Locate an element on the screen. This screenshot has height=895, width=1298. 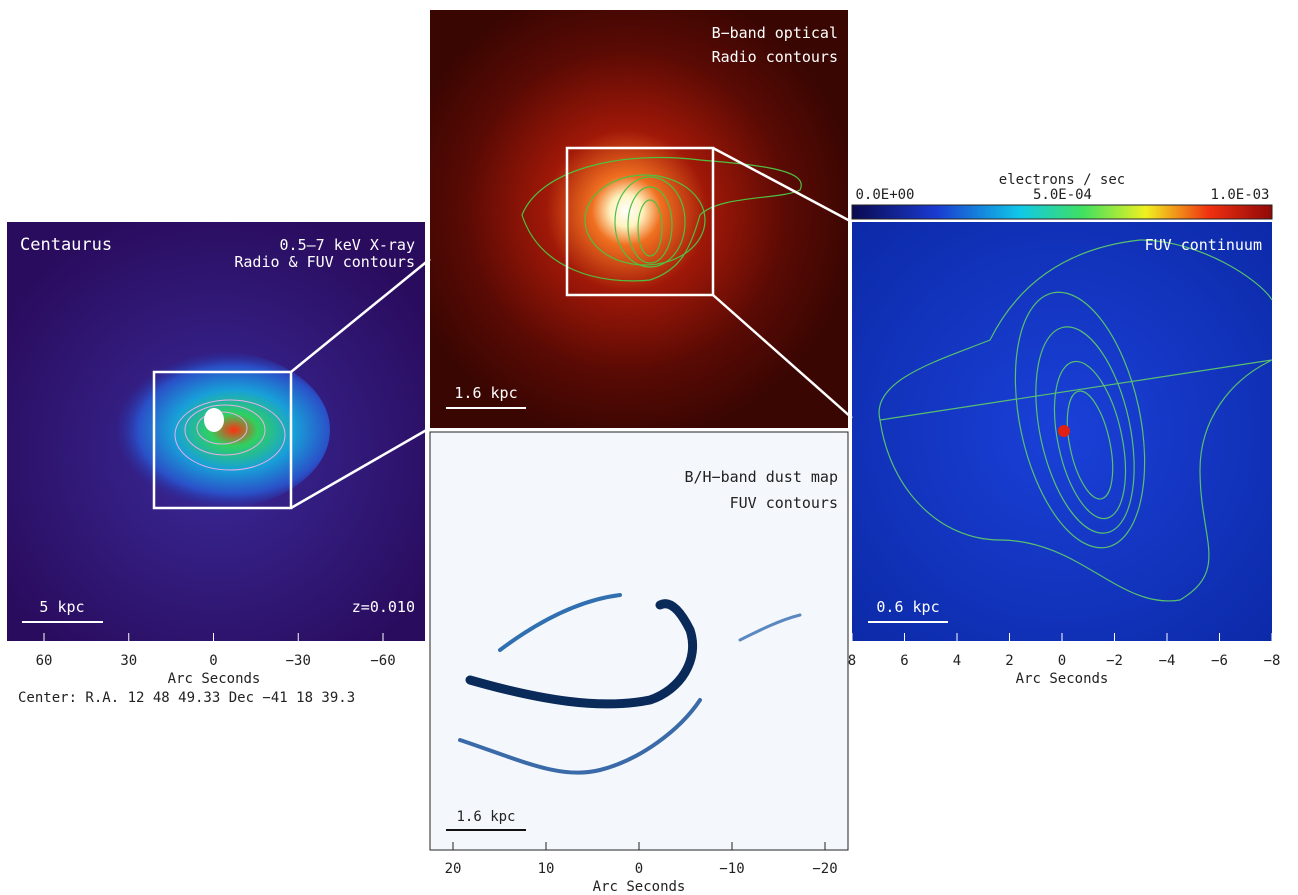
tick-label: 1.0E-03 is located at coordinates (1239, 195).